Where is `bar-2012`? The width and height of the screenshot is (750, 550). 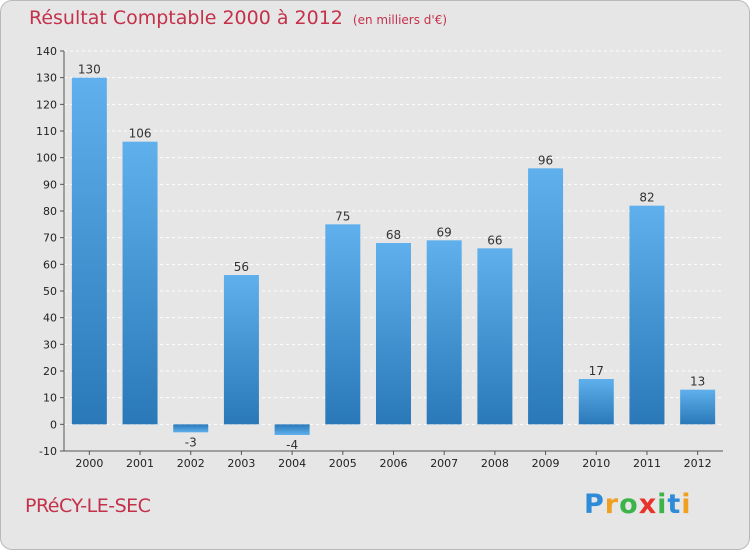 bar-2012 is located at coordinates (698, 407).